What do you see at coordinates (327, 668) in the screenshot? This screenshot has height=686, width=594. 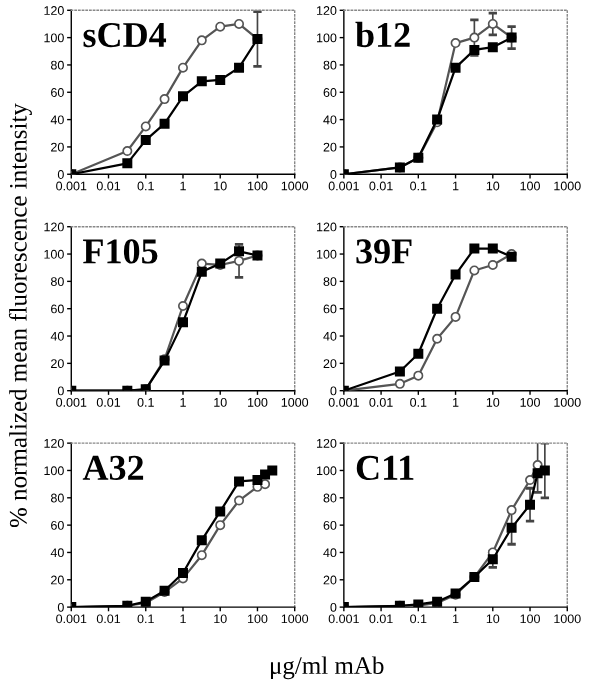 I see `x-axis-title: μg/ml mAb` at bounding box center [327, 668].